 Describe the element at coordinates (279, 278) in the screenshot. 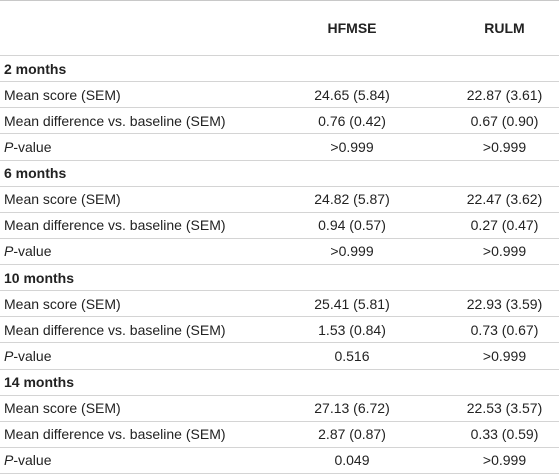

I see `section-row: 10 months` at that location.